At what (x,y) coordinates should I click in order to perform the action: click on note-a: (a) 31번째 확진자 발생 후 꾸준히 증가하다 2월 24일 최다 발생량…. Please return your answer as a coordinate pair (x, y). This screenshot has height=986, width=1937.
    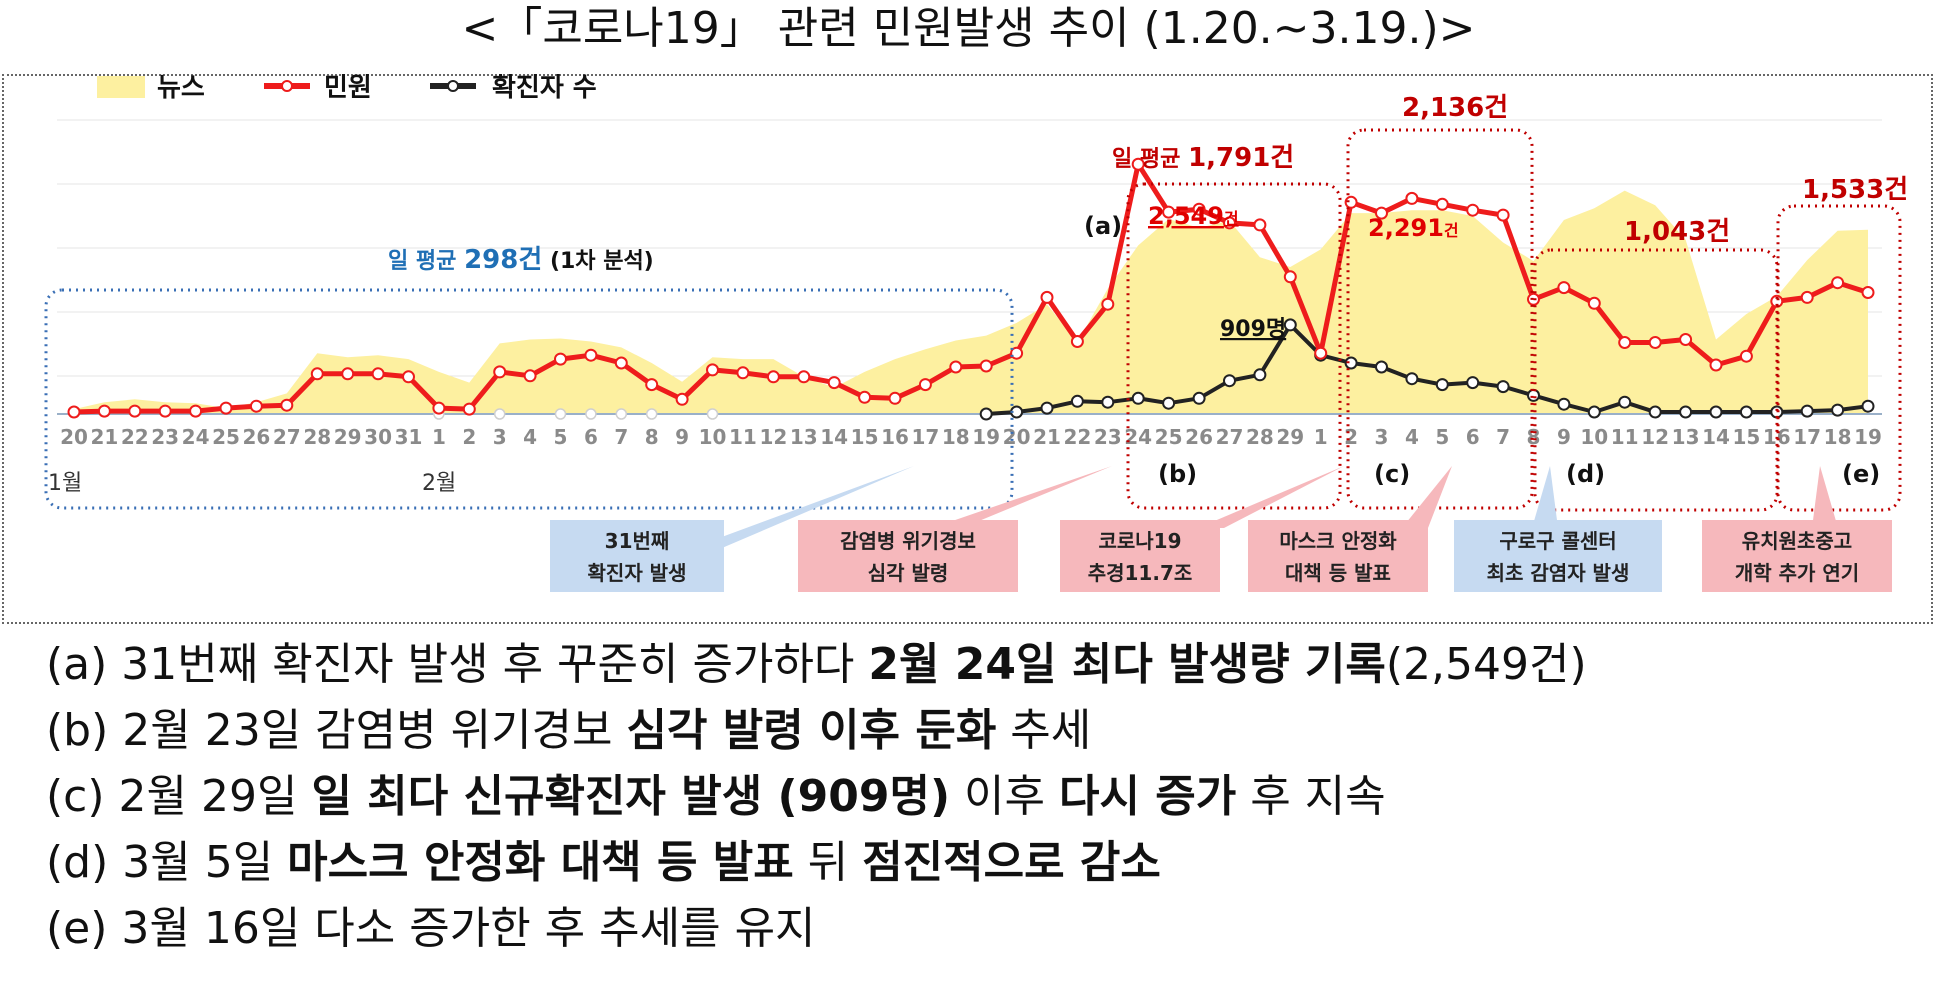
    Looking at the image, I should click on (981, 665).